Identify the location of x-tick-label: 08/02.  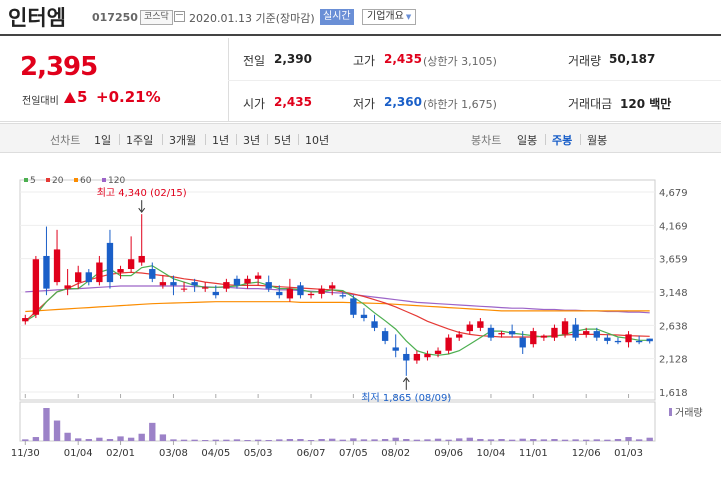
(395, 453).